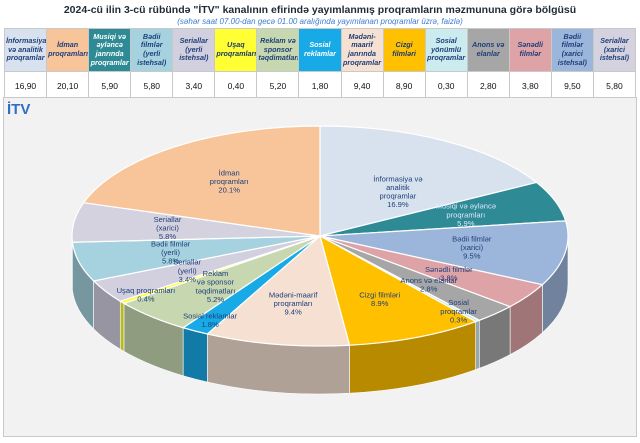  I want to click on legend-value-senedli: 3,80, so click(530, 86).